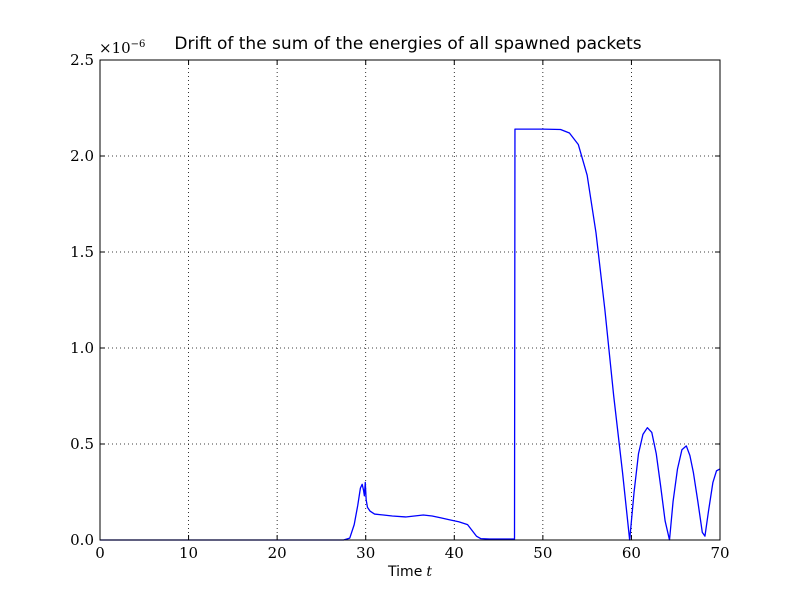 This screenshot has width=800, height=600. I want to click on x-tick-label: 70, so click(719, 553).